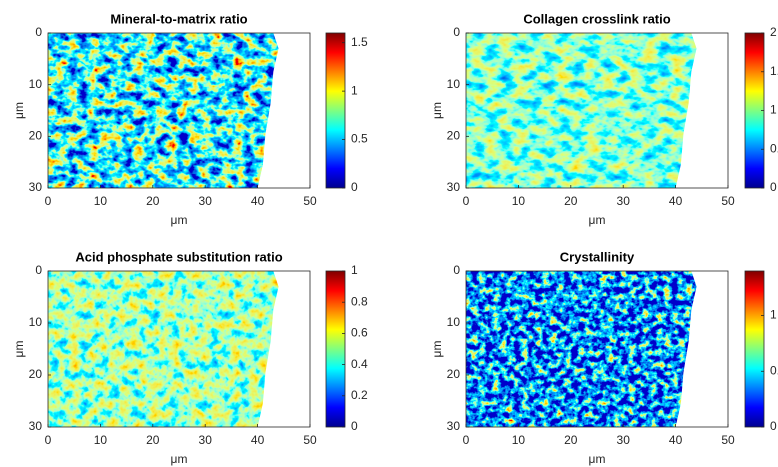 Image resolution: width=778 pixels, height=467 pixels. What do you see at coordinates (773, 32) in the screenshot?
I see `colorbar-tick-label: 2` at bounding box center [773, 32].